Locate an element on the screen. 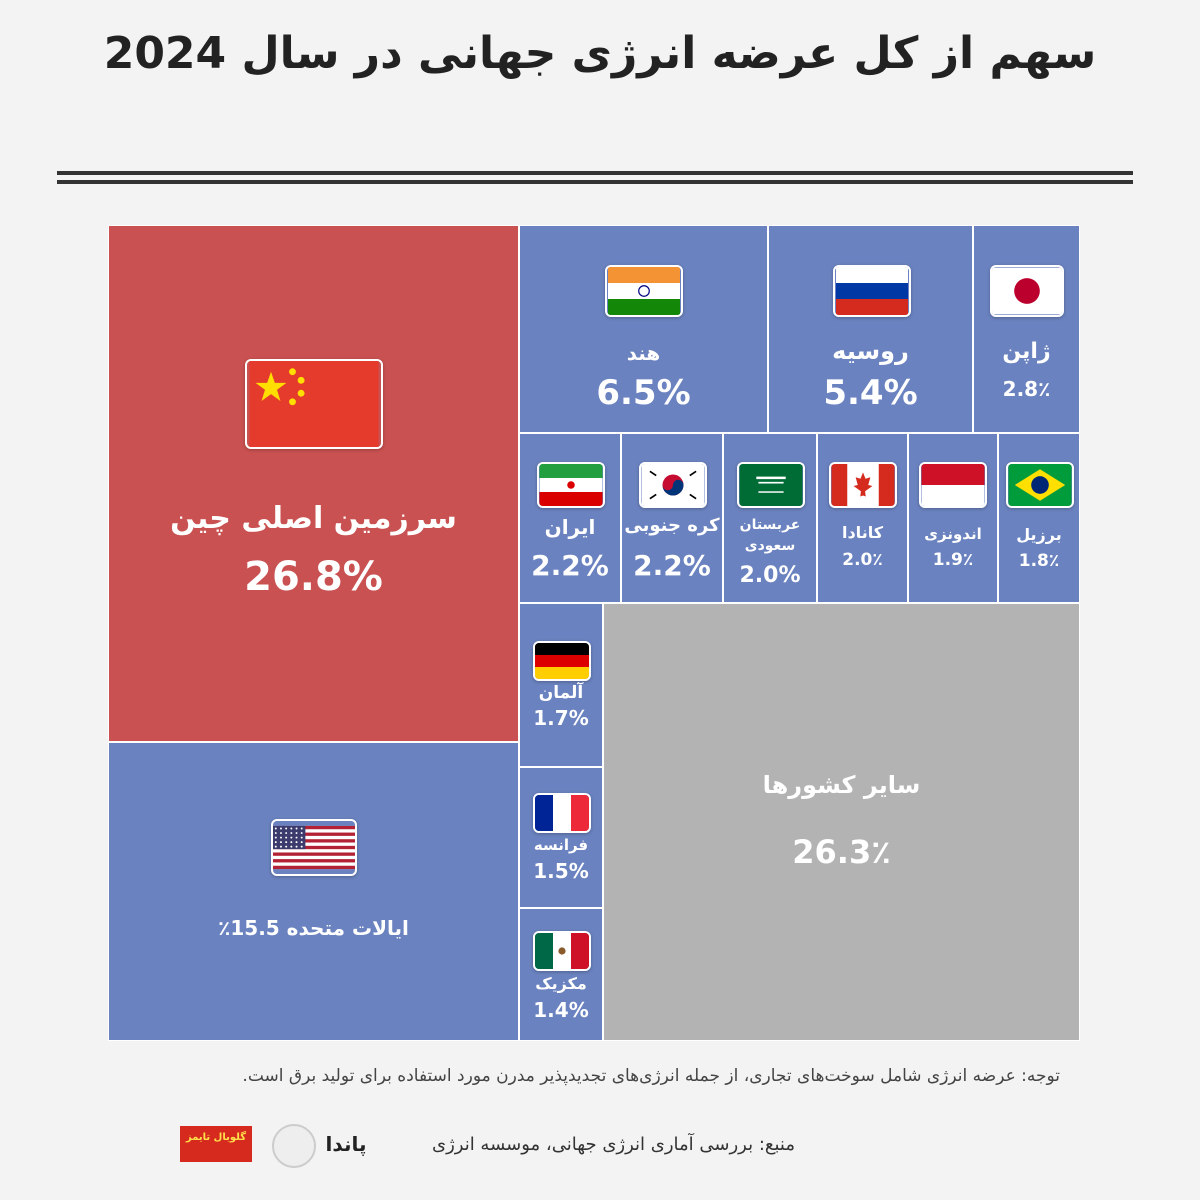 The width and height of the screenshot is (1200, 1200). tile-label-canada: کانادا is located at coordinates (862, 532).